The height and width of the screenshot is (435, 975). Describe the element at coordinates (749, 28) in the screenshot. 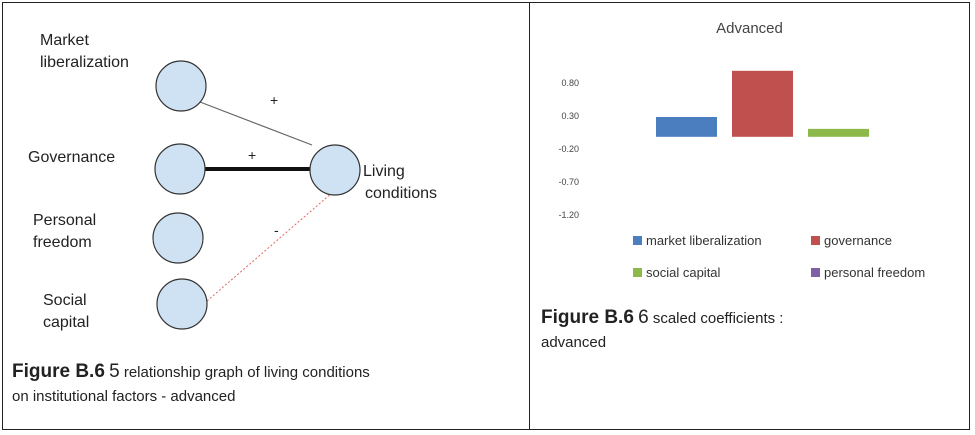

I see `chart-title: Advanced` at that location.